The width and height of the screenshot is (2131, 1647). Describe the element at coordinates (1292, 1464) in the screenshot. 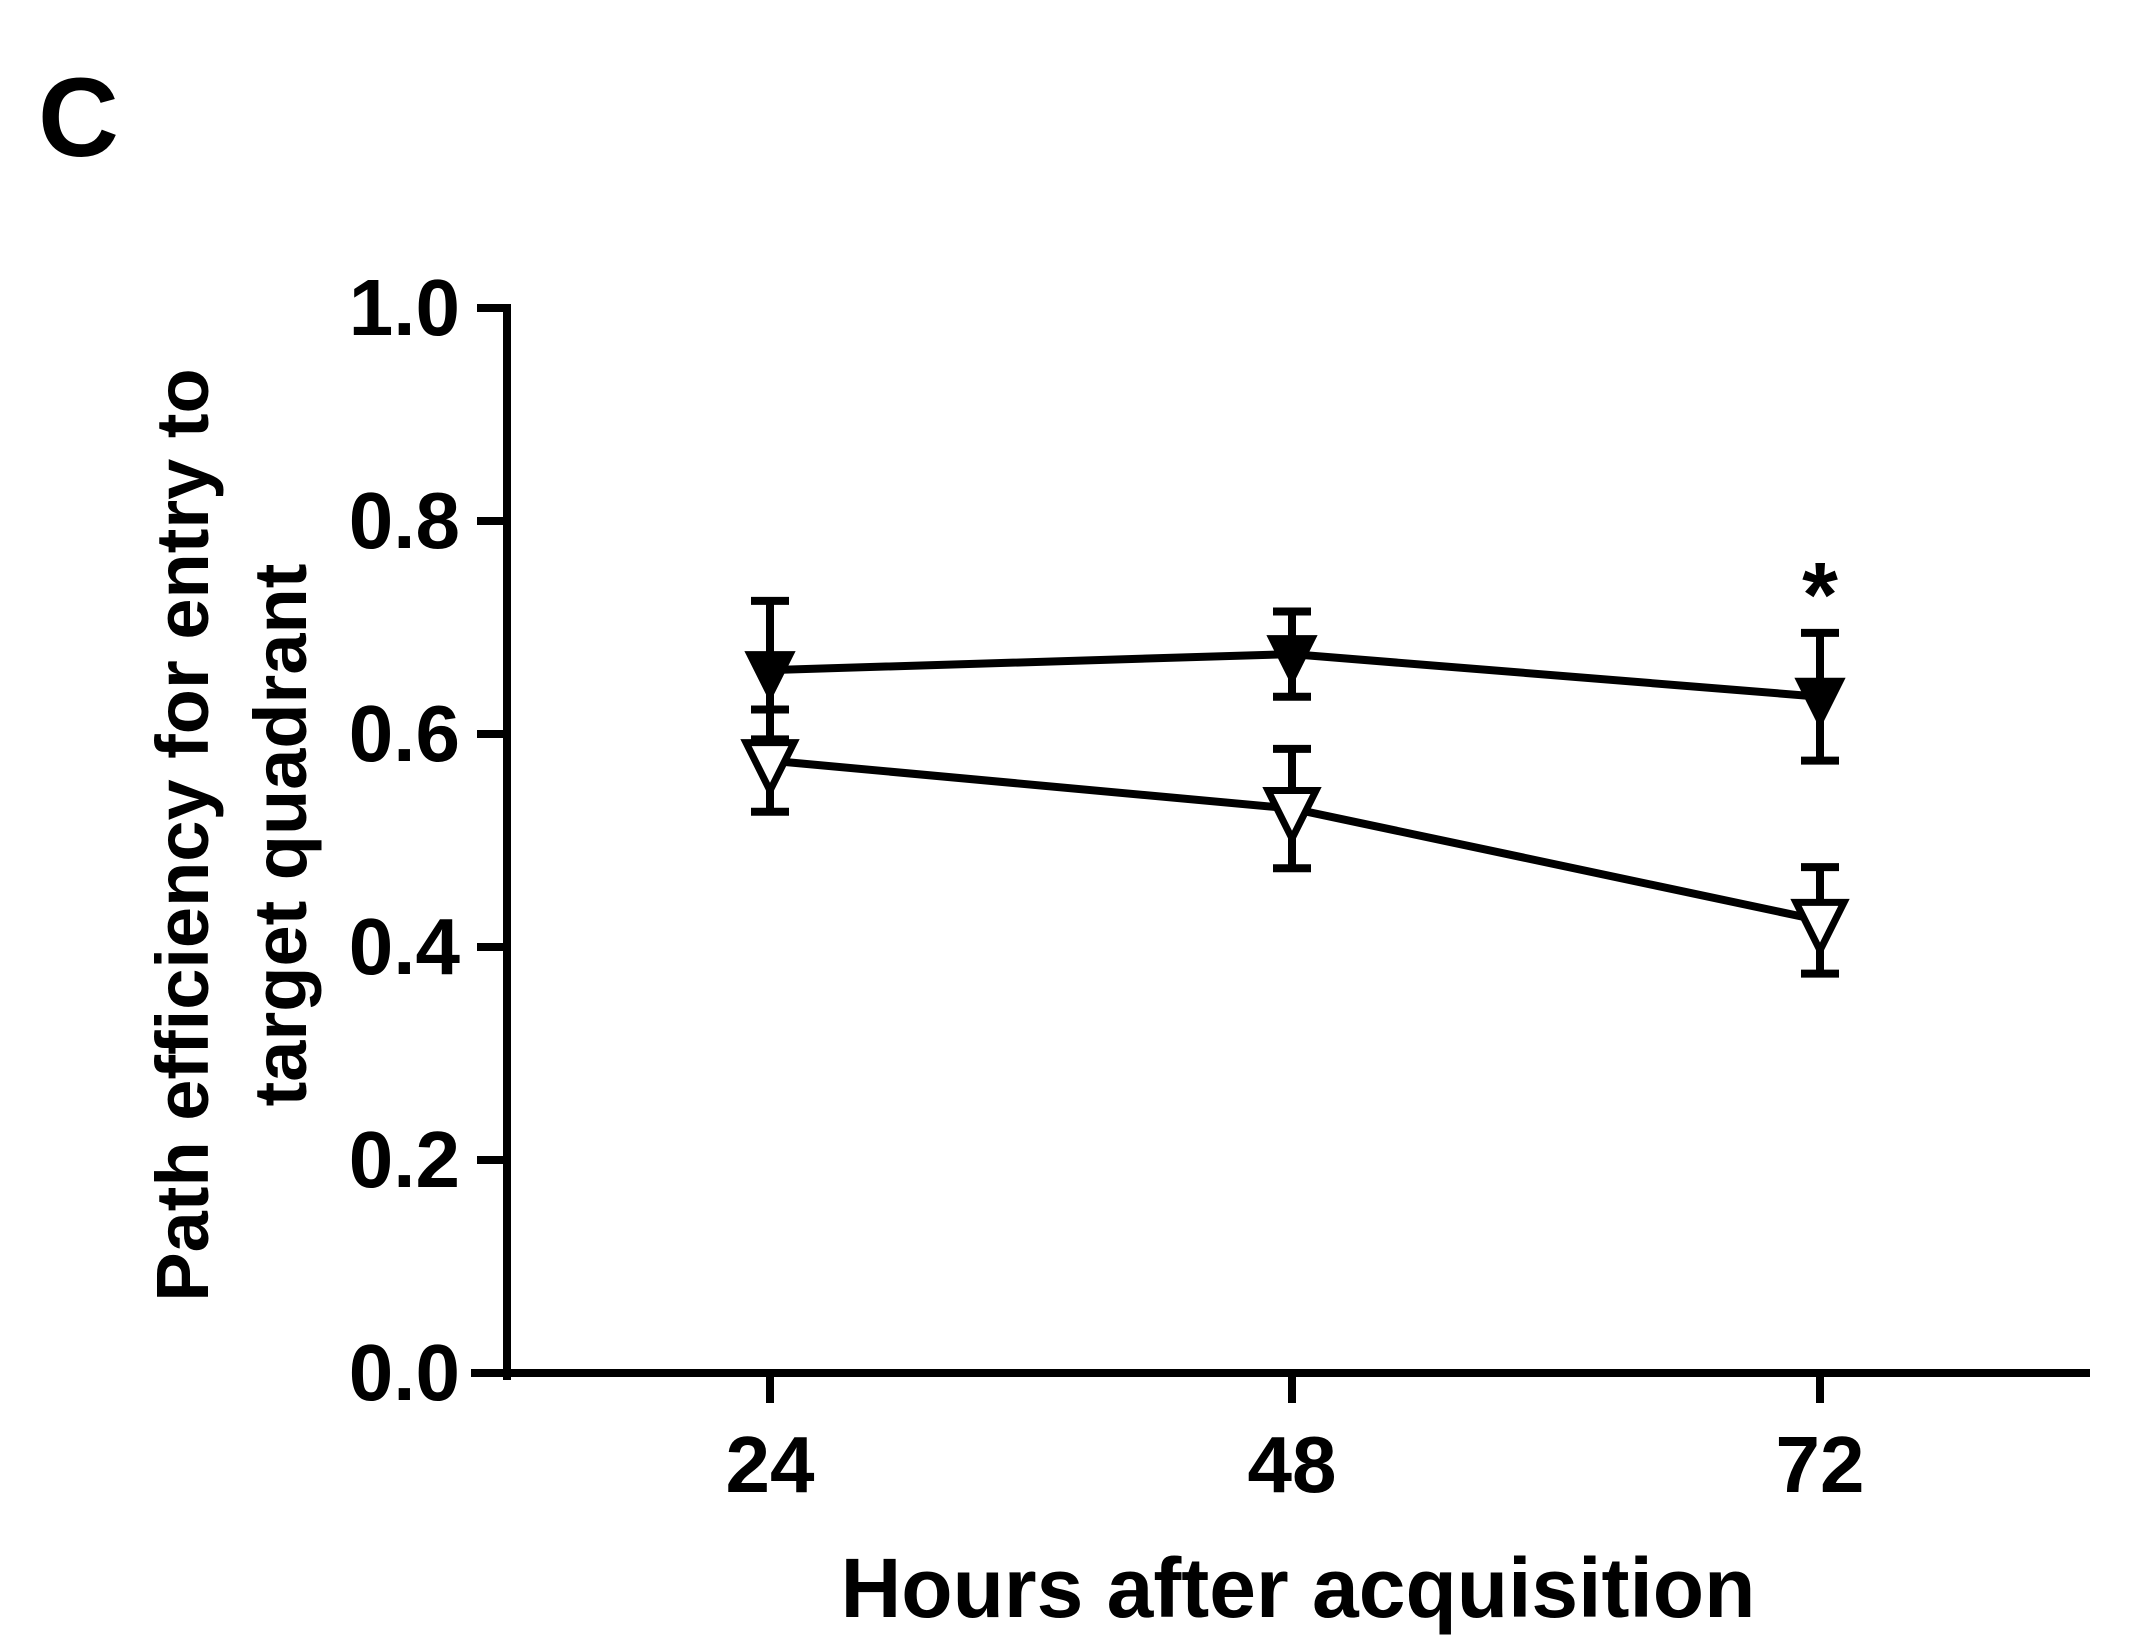

I see `x-tick-label: 48` at that location.